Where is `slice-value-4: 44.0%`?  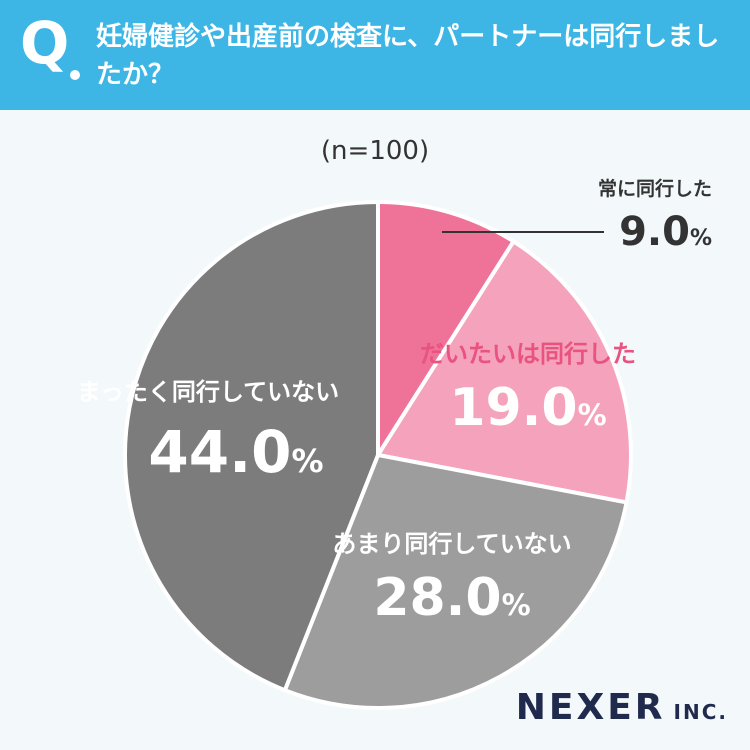
slice-value-4: 44.0% is located at coordinates (235, 452).